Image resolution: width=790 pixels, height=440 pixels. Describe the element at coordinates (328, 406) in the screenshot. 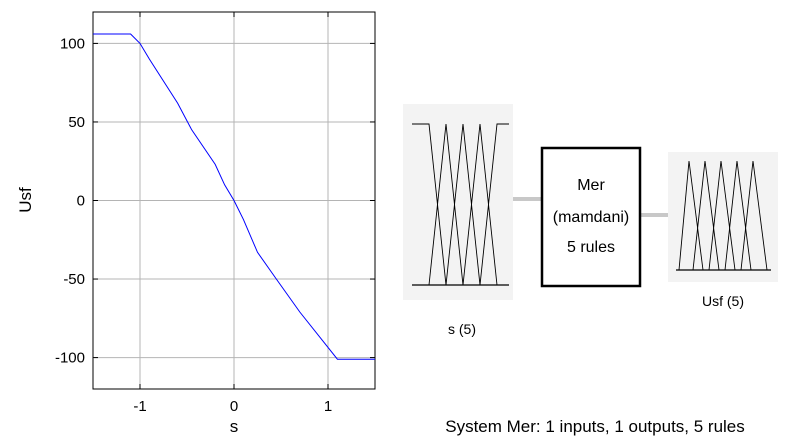

I see `x-tick-label: 1` at that location.